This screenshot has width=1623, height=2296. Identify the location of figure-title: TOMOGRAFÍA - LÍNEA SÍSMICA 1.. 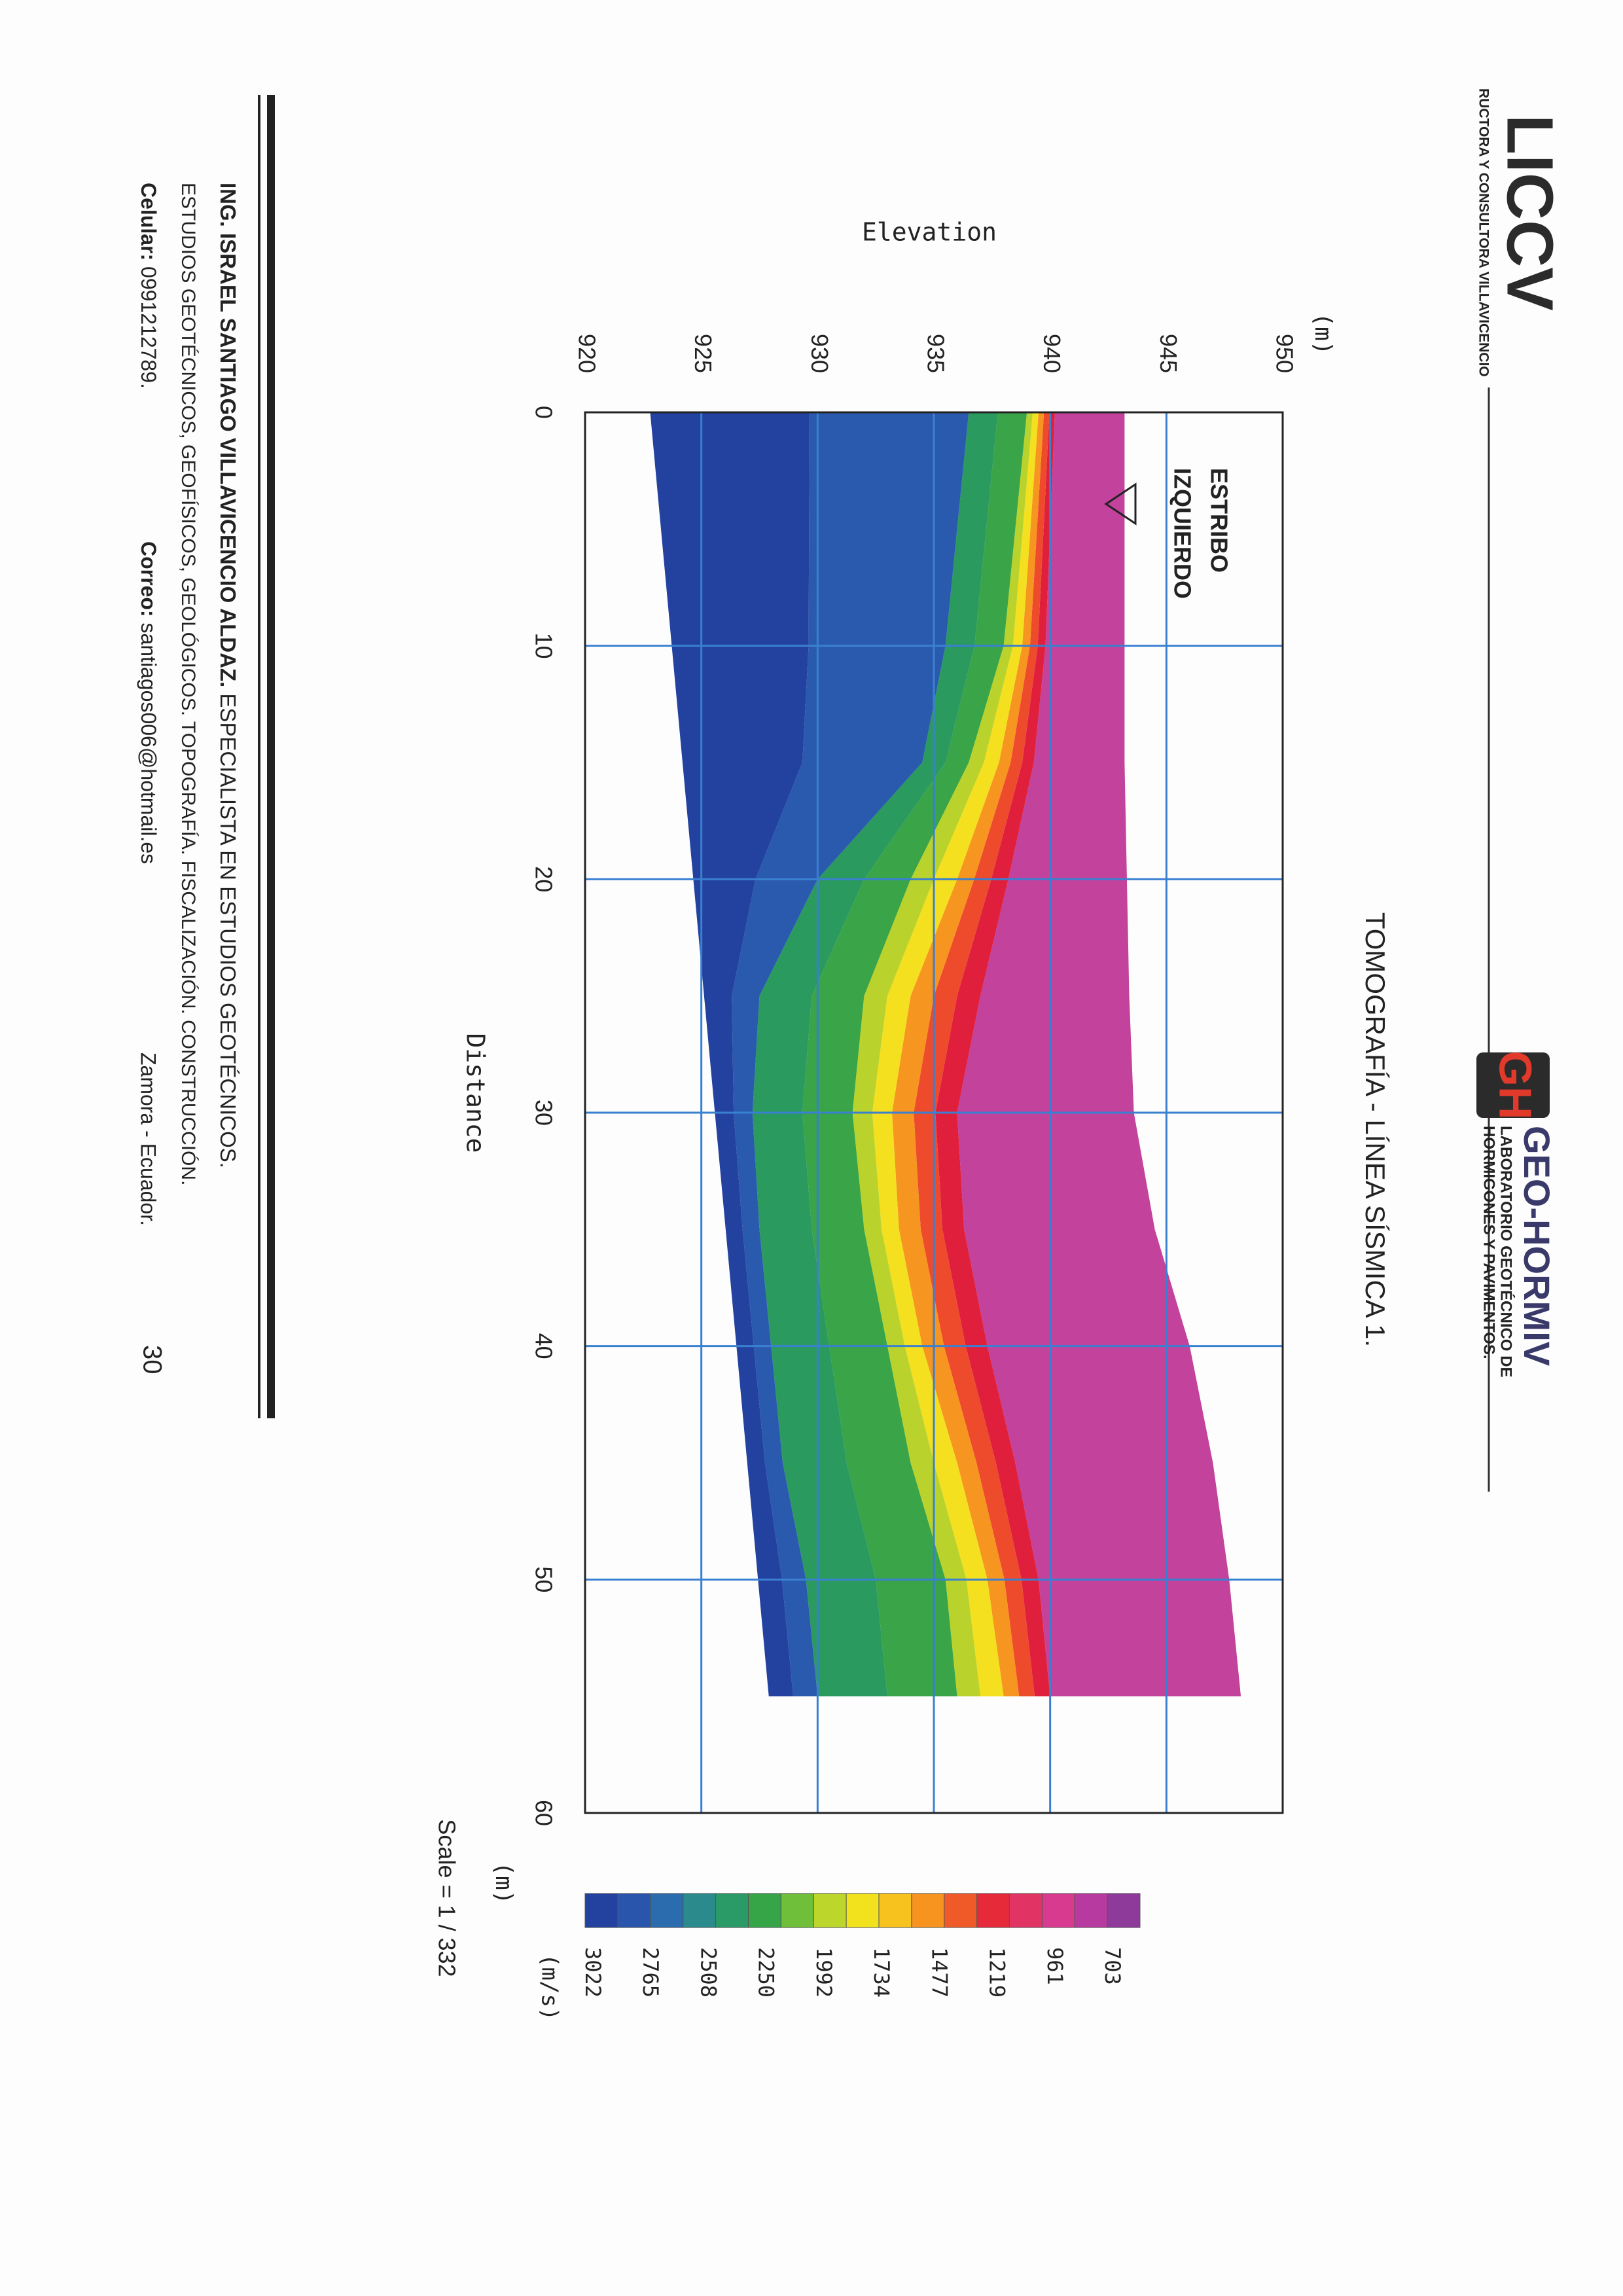
(1375, 1129).